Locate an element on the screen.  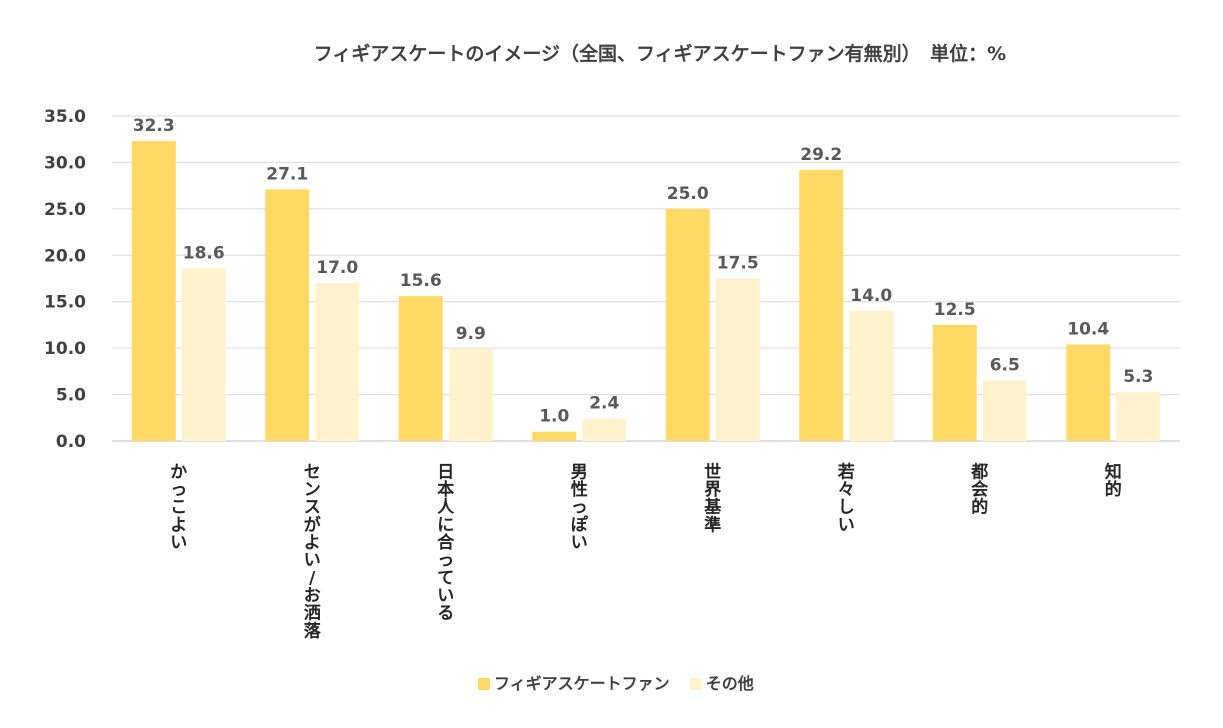
x-tick-label: 日本人に合っている is located at coordinates (446, 542).